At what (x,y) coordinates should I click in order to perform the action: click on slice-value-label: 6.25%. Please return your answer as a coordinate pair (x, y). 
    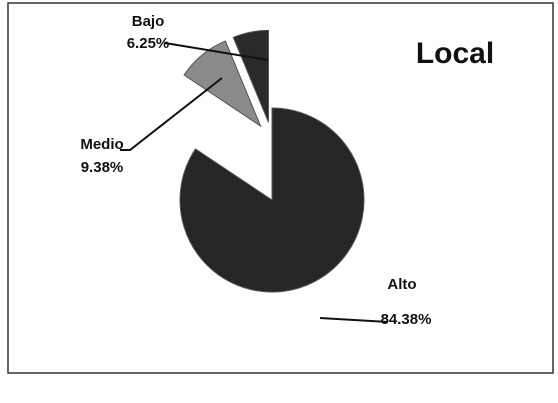
    Looking at the image, I should click on (148, 43).